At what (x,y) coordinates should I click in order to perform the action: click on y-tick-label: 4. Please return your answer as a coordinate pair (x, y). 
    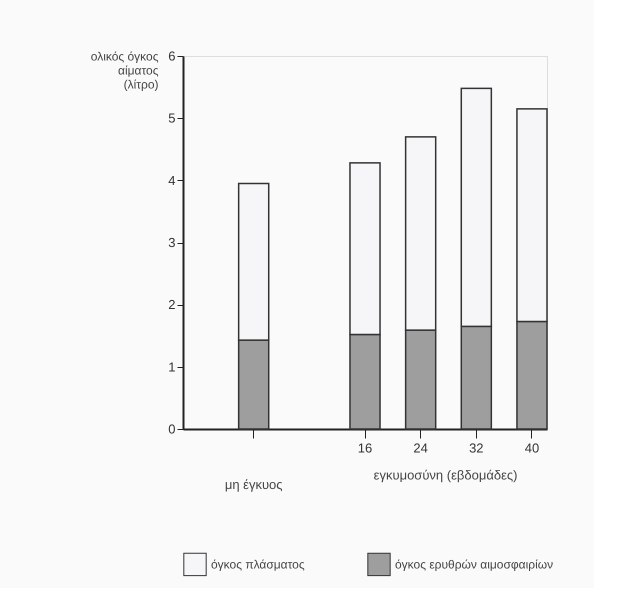
    Looking at the image, I should click on (172, 180).